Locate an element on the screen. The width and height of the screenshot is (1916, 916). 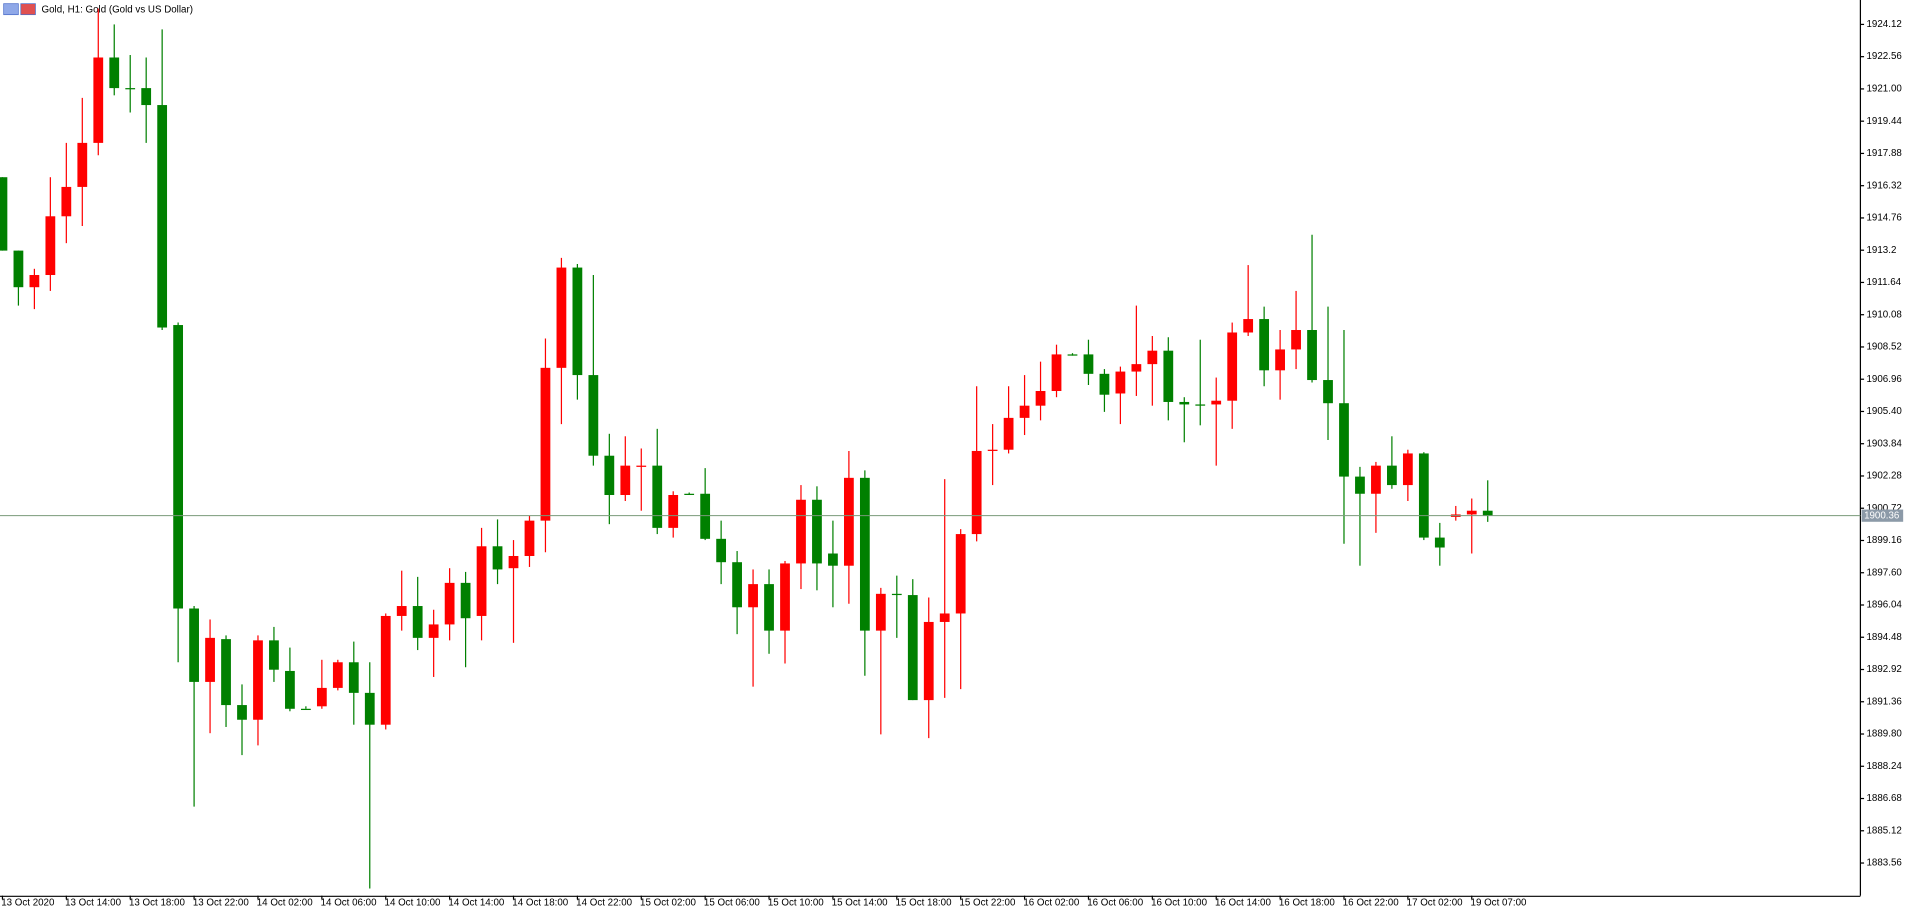
y-tick-label: 1905.40 is located at coordinates (1885, 411).